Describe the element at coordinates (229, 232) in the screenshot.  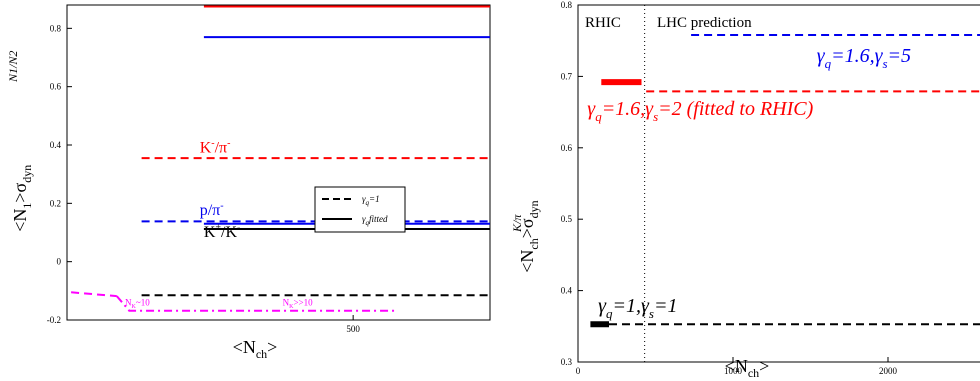
I see `annotation-part: /K` at that location.